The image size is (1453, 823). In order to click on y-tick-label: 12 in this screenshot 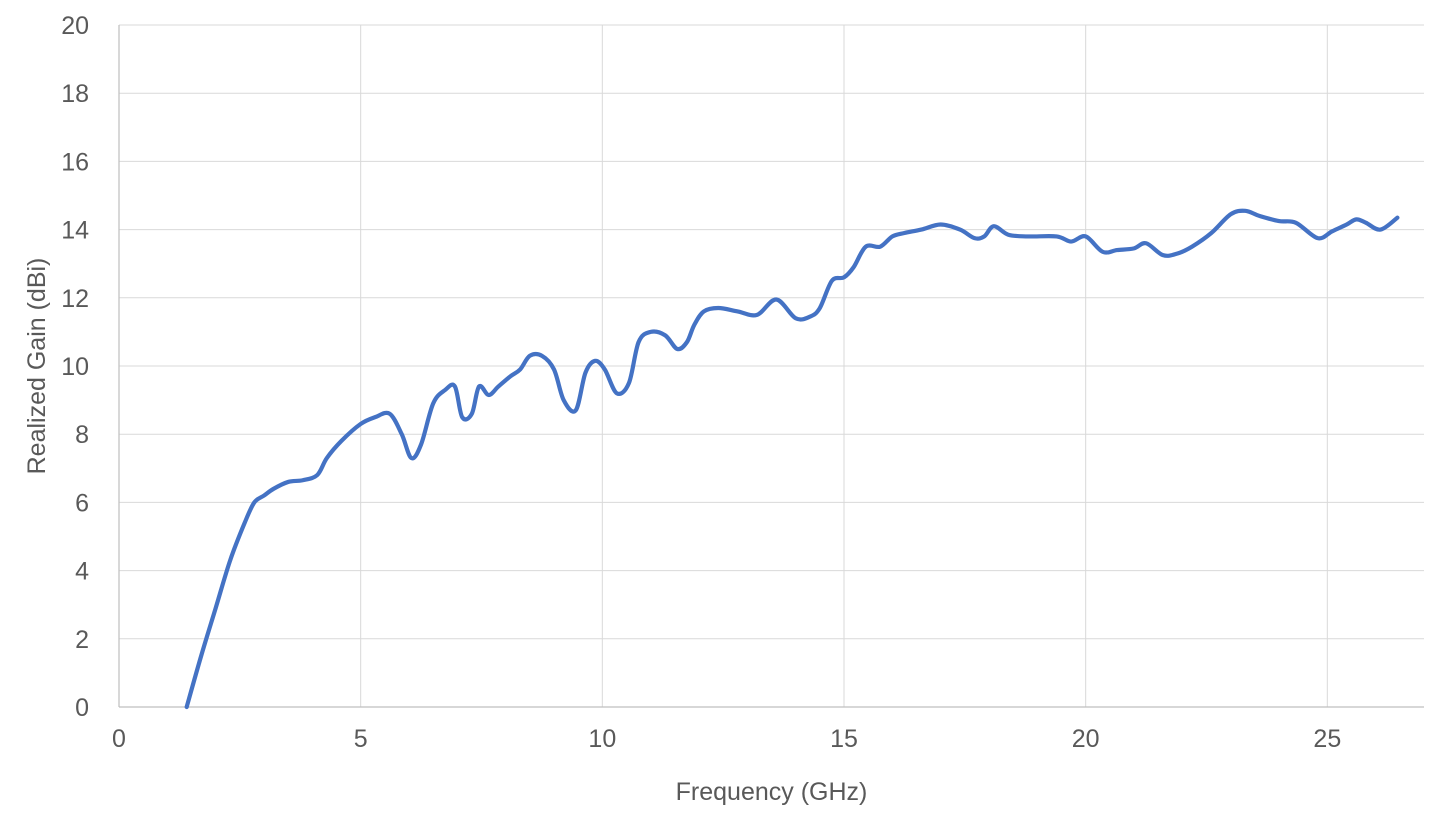, I will do `click(75, 299)`.